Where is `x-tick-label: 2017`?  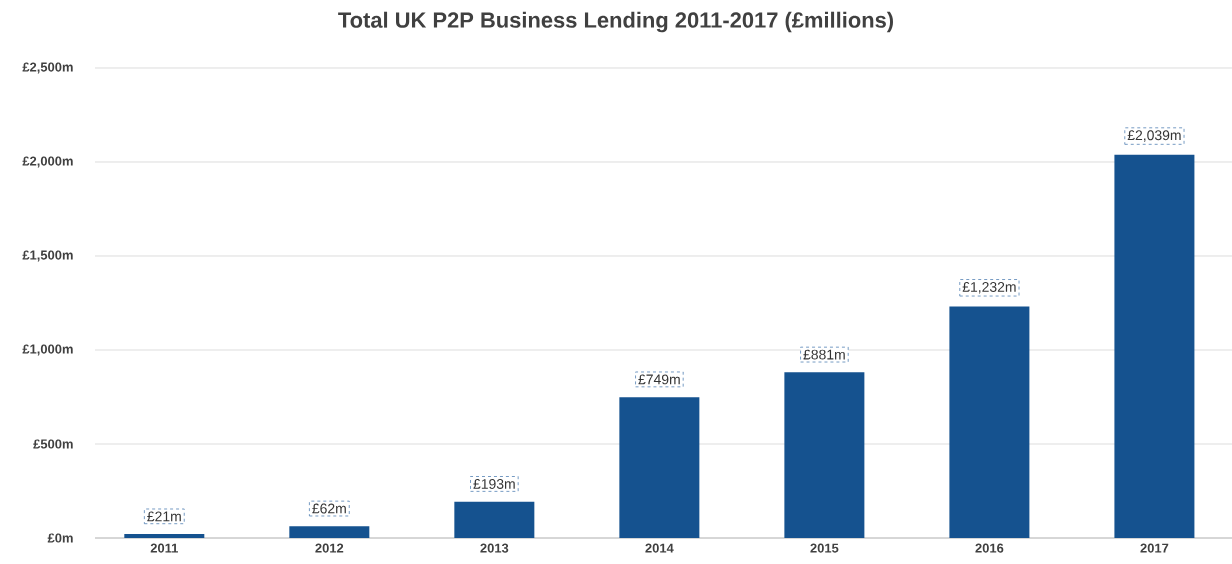 x-tick-label: 2017 is located at coordinates (1154, 548).